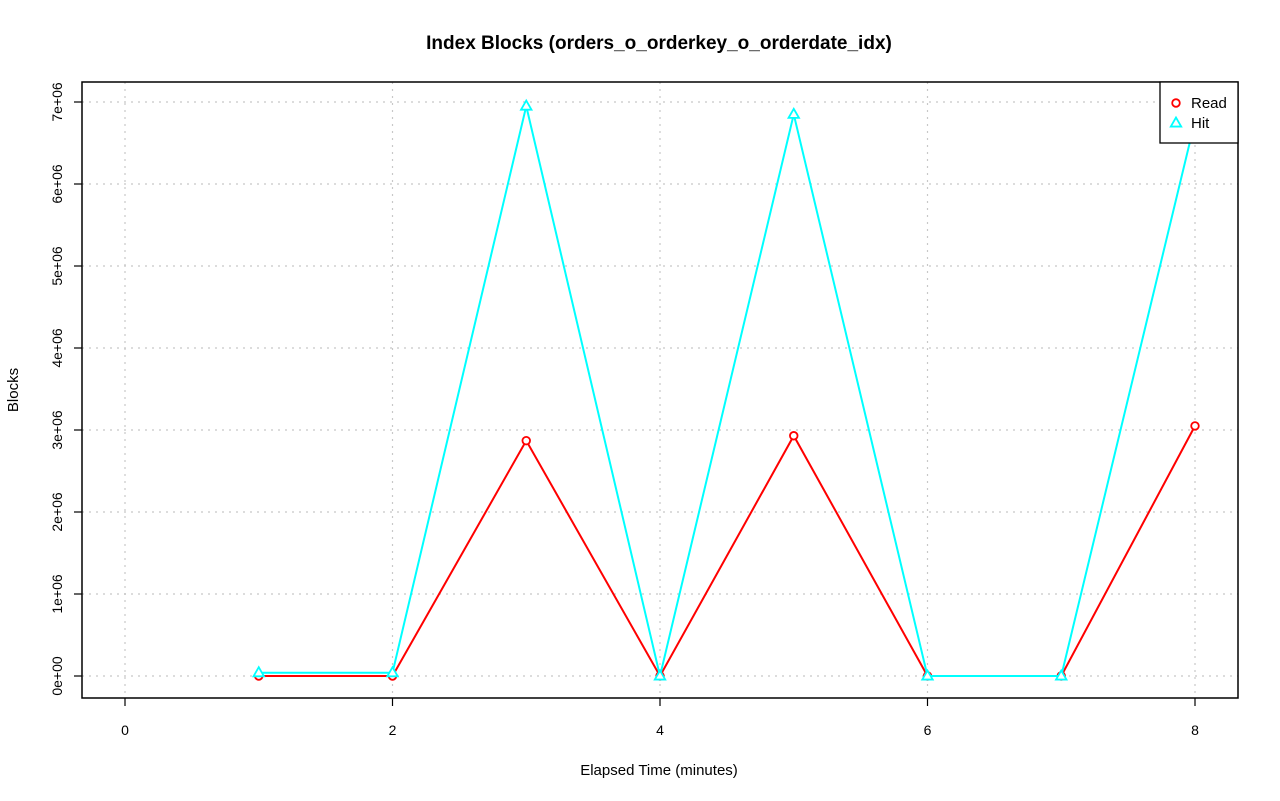 The width and height of the screenshot is (1280, 801). I want to click on x-tick-label: 6, so click(928, 730).